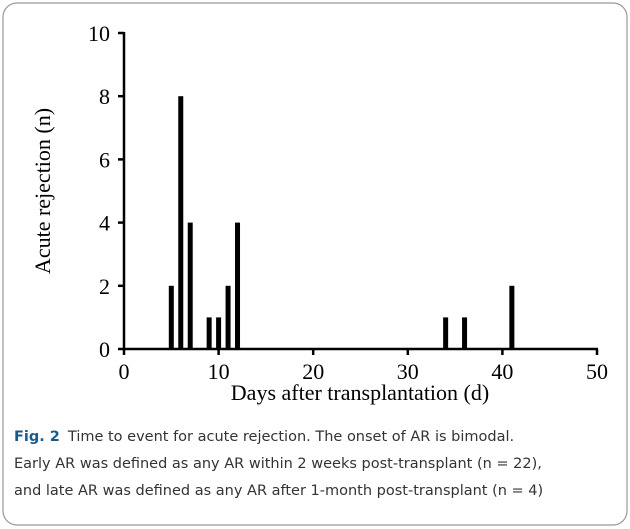 This screenshot has height=529, width=630. I want to click on y-tick-label: 4, so click(104, 223).